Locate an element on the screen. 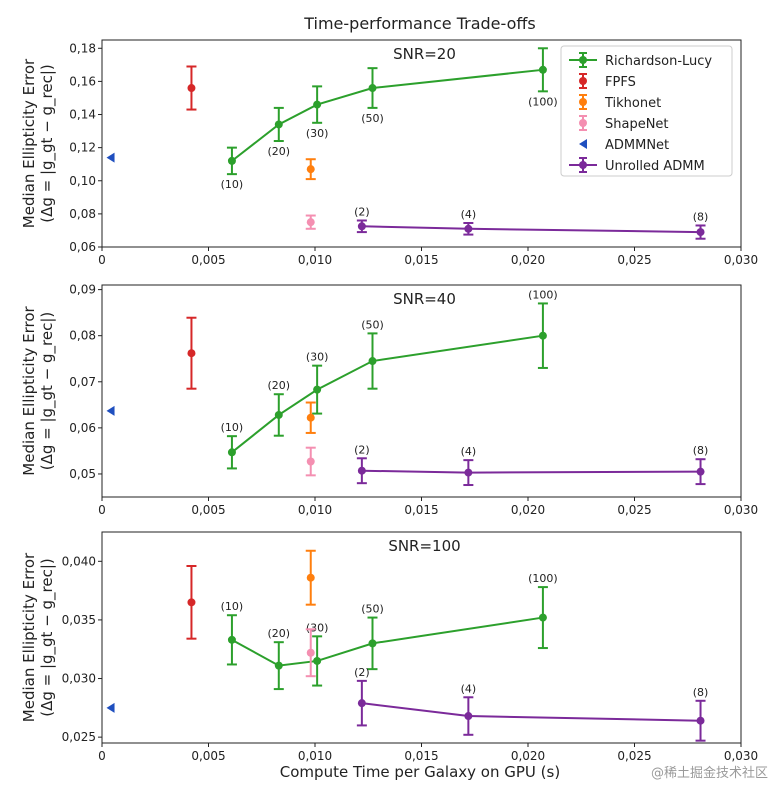  y-tick-label: 0,030 is located at coordinates (79, 679).